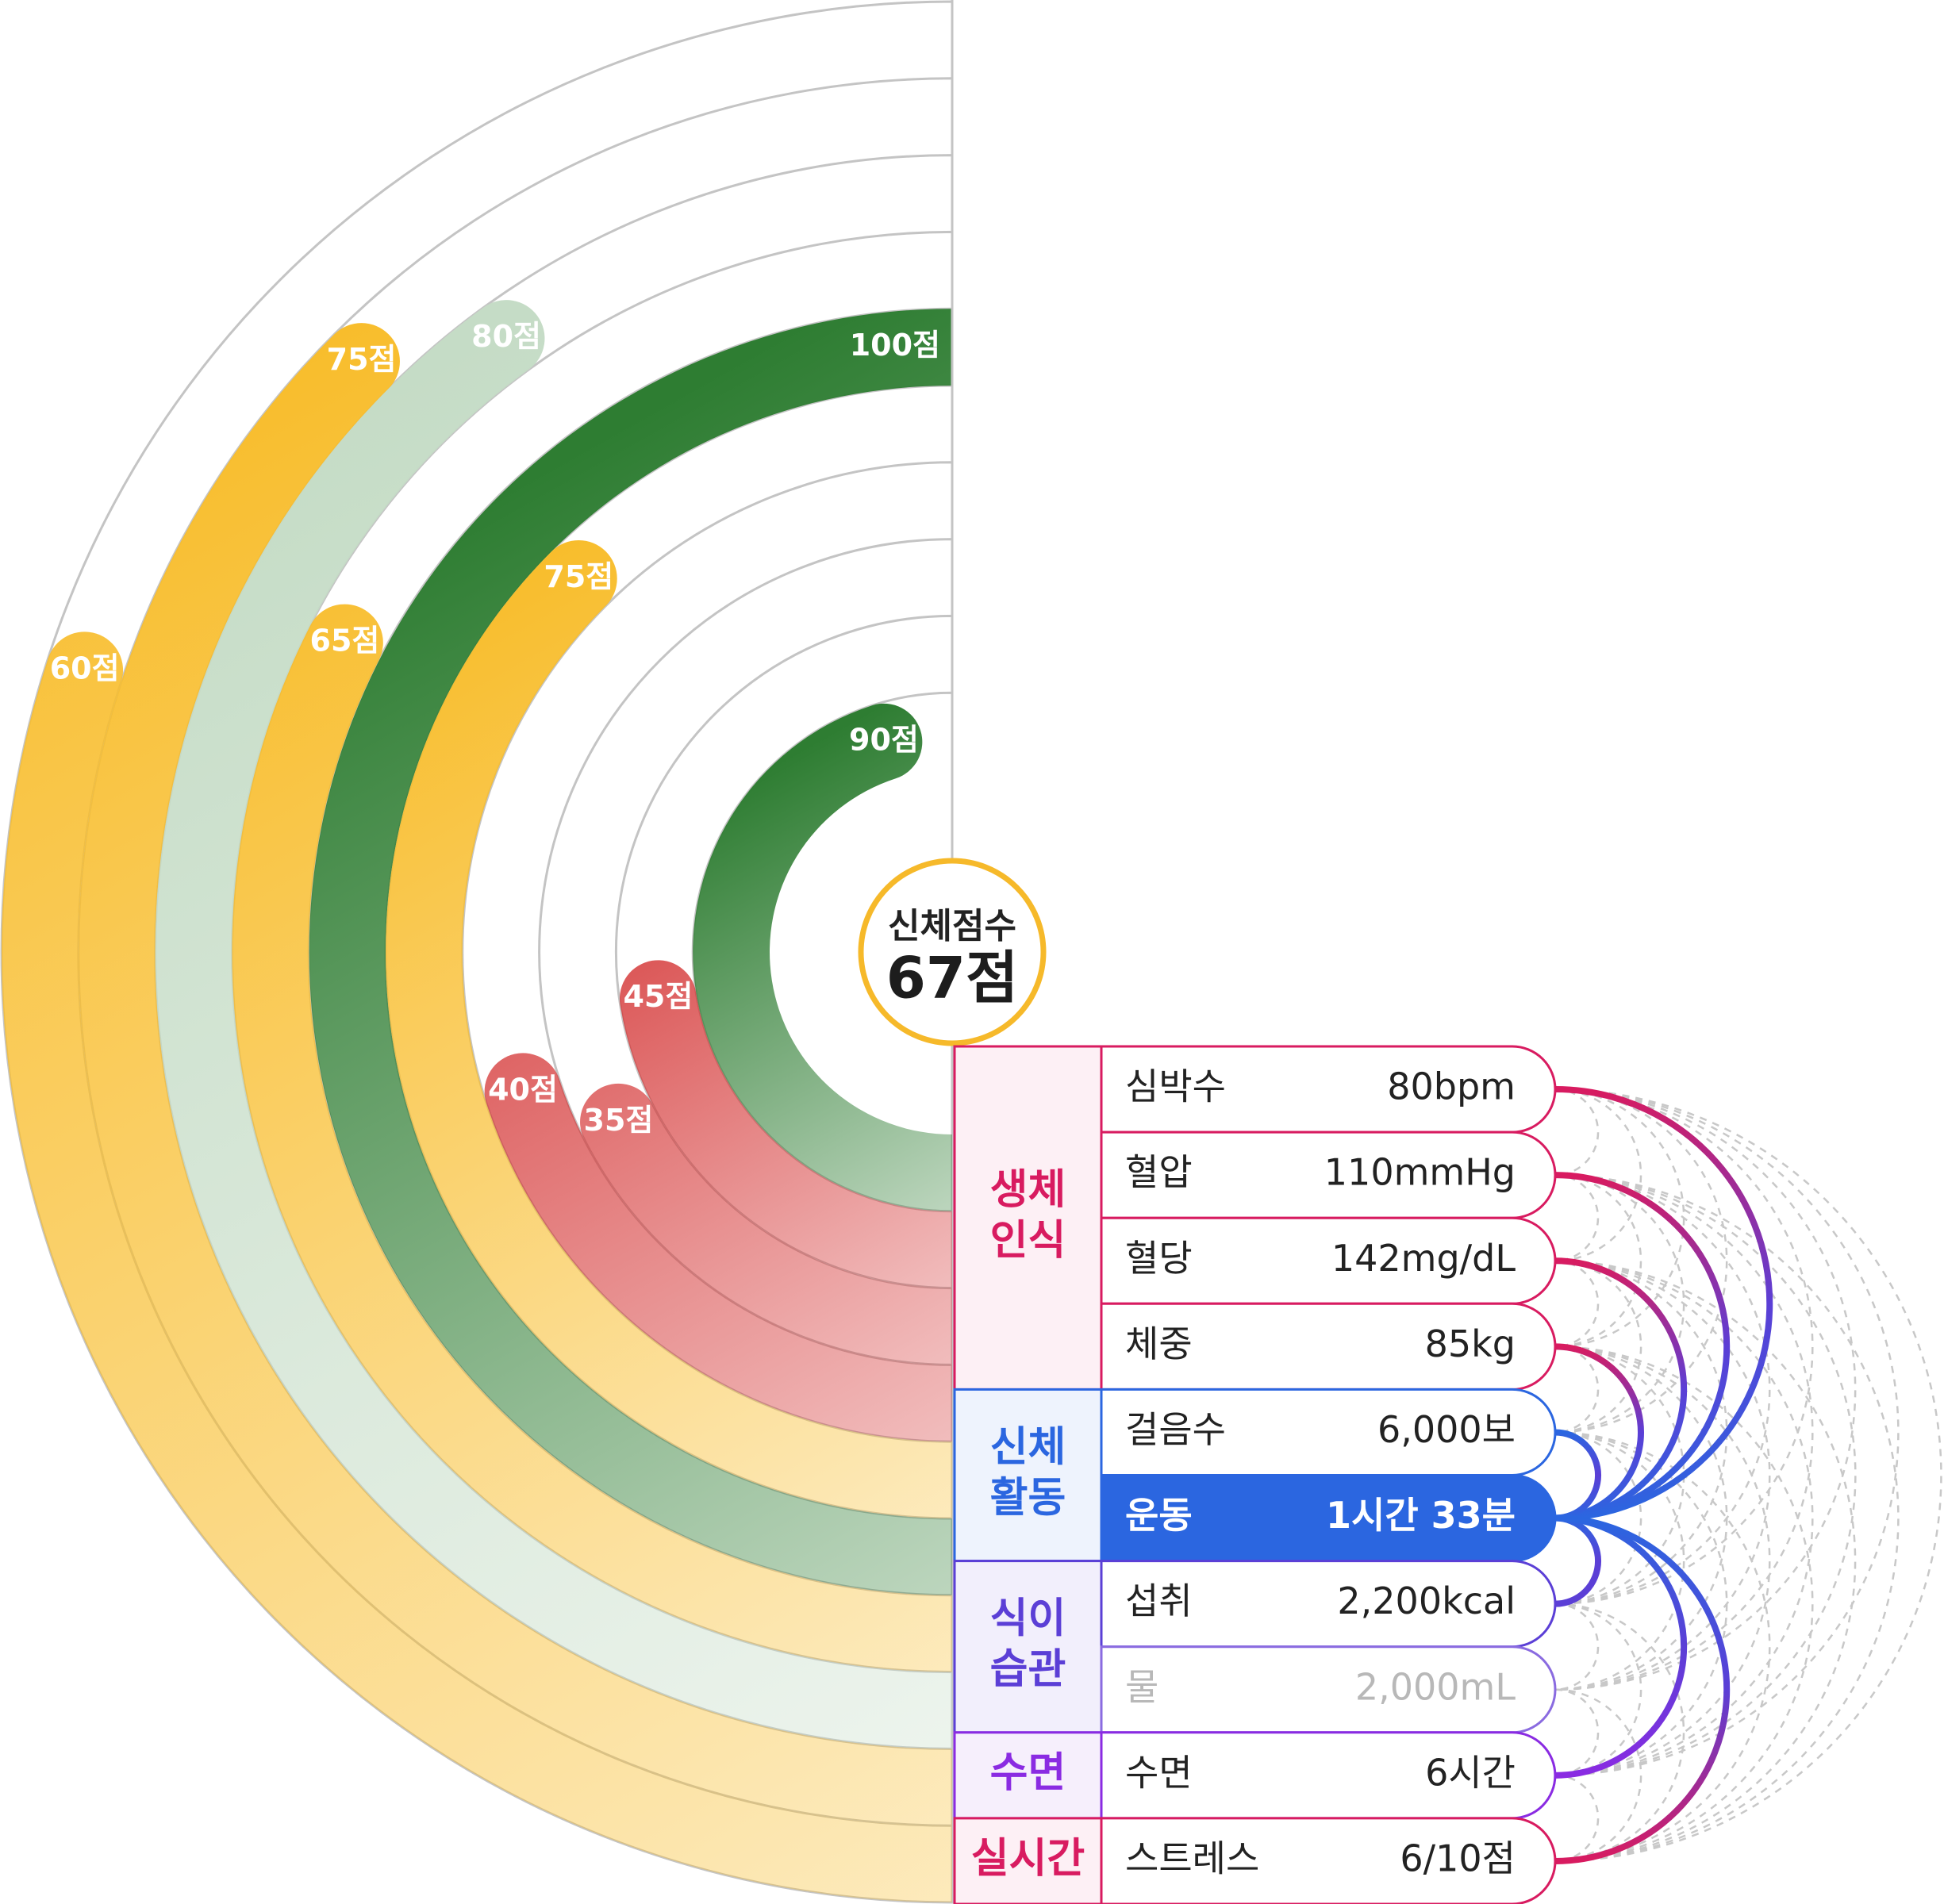  I want to click on item-name: 혈압, so click(1159, 1172).